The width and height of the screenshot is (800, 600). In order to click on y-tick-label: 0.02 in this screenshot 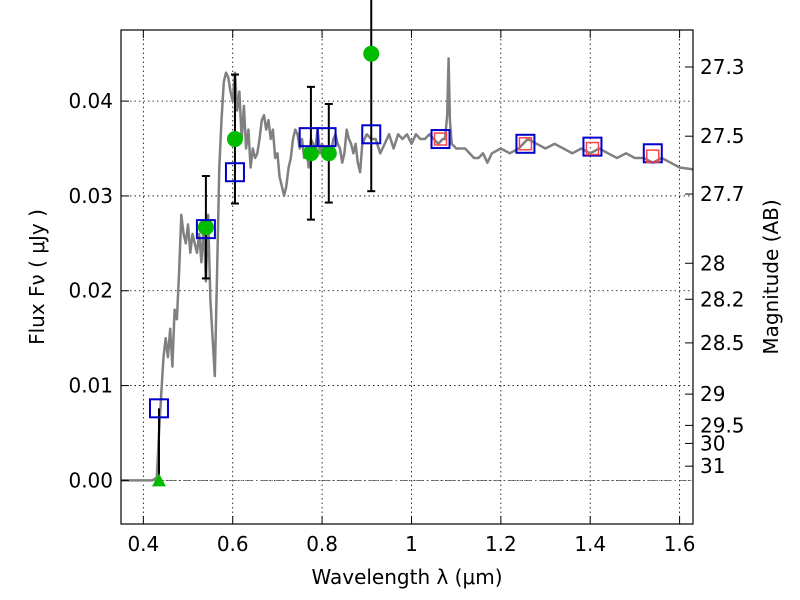, I will do `click(90, 291)`.